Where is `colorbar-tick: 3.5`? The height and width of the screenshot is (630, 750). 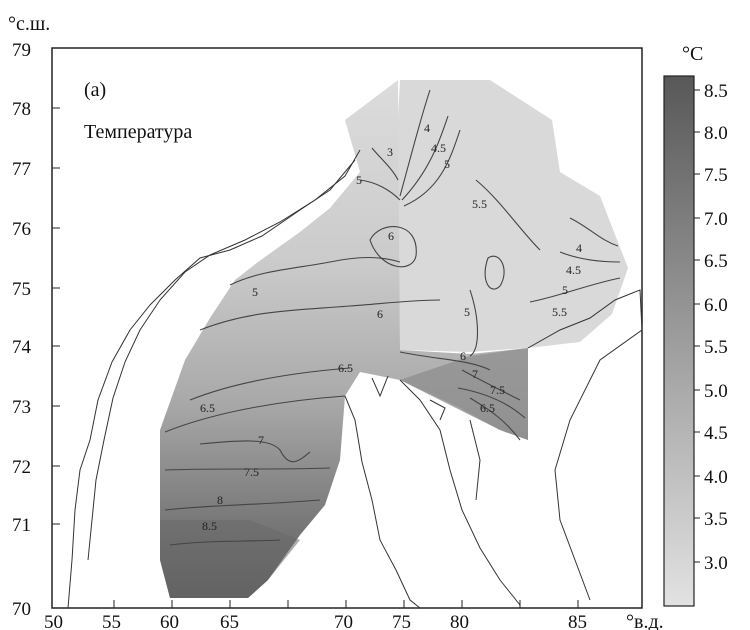 colorbar-tick: 3.5 is located at coordinates (716, 519).